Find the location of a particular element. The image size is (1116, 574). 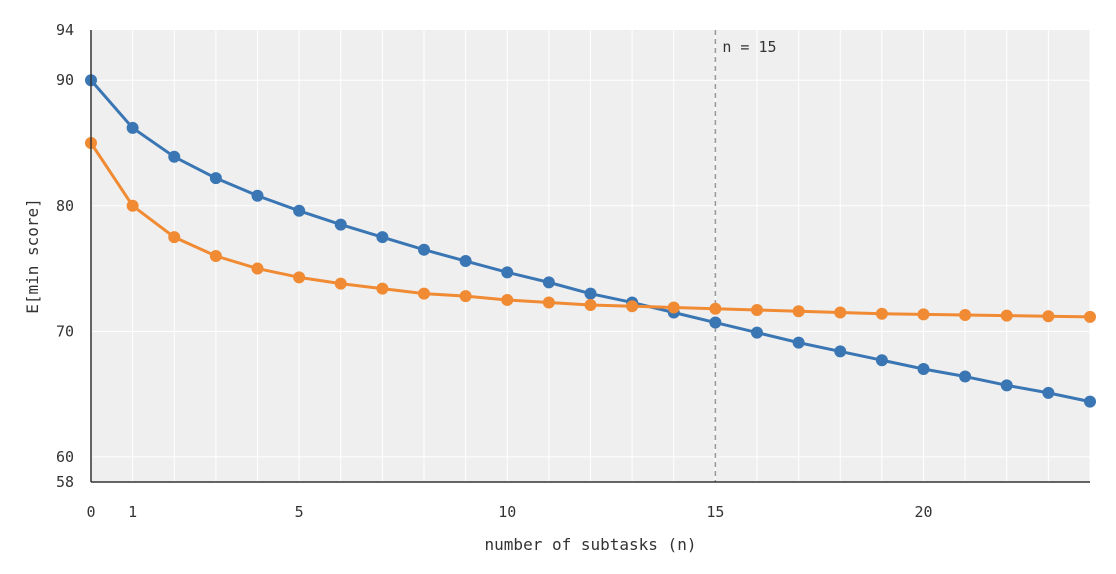

x-tick-label: 15 is located at coordinates (715, 512).